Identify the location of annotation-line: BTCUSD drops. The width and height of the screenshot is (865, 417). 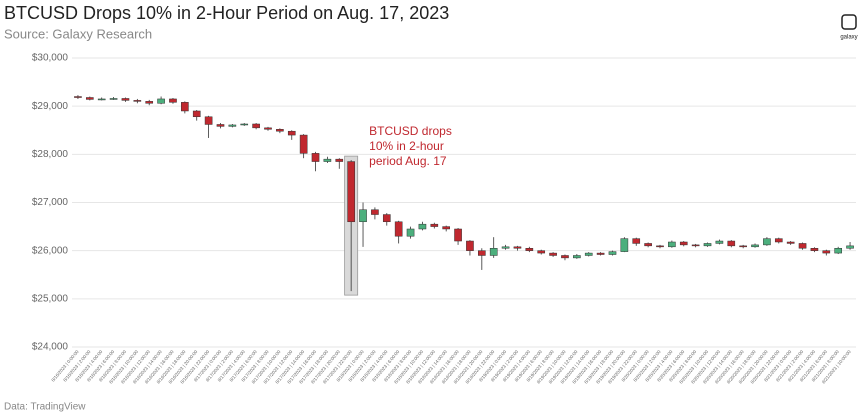
(410, 131).